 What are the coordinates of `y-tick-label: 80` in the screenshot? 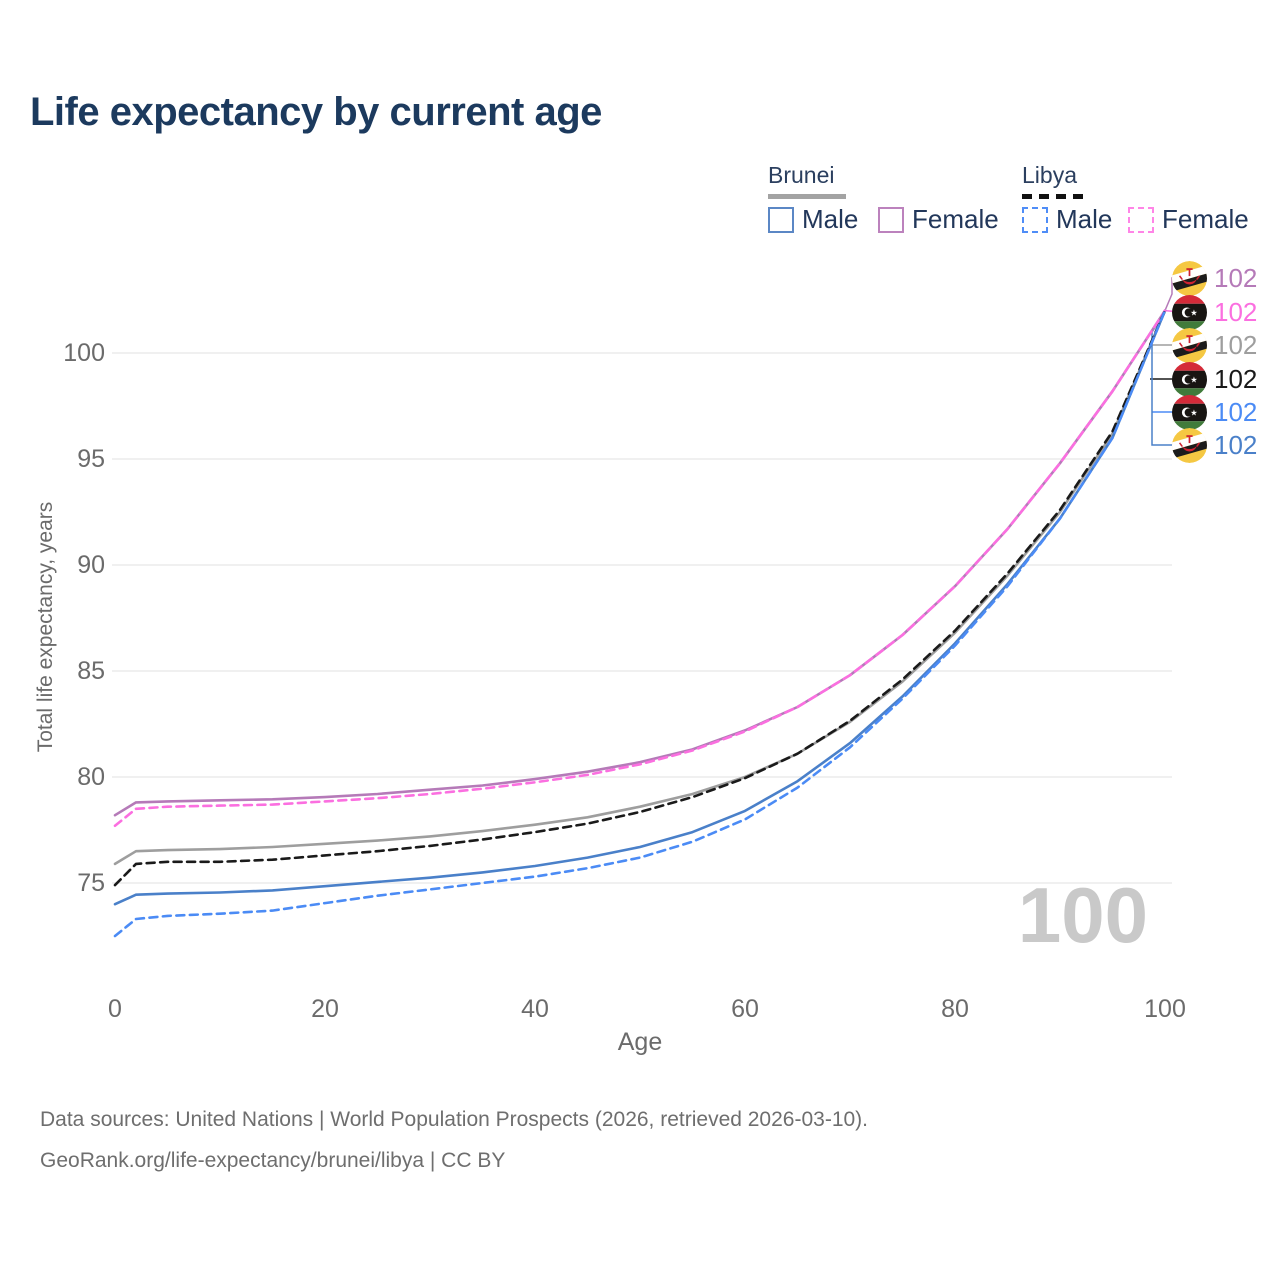 It's located at (91, 777).